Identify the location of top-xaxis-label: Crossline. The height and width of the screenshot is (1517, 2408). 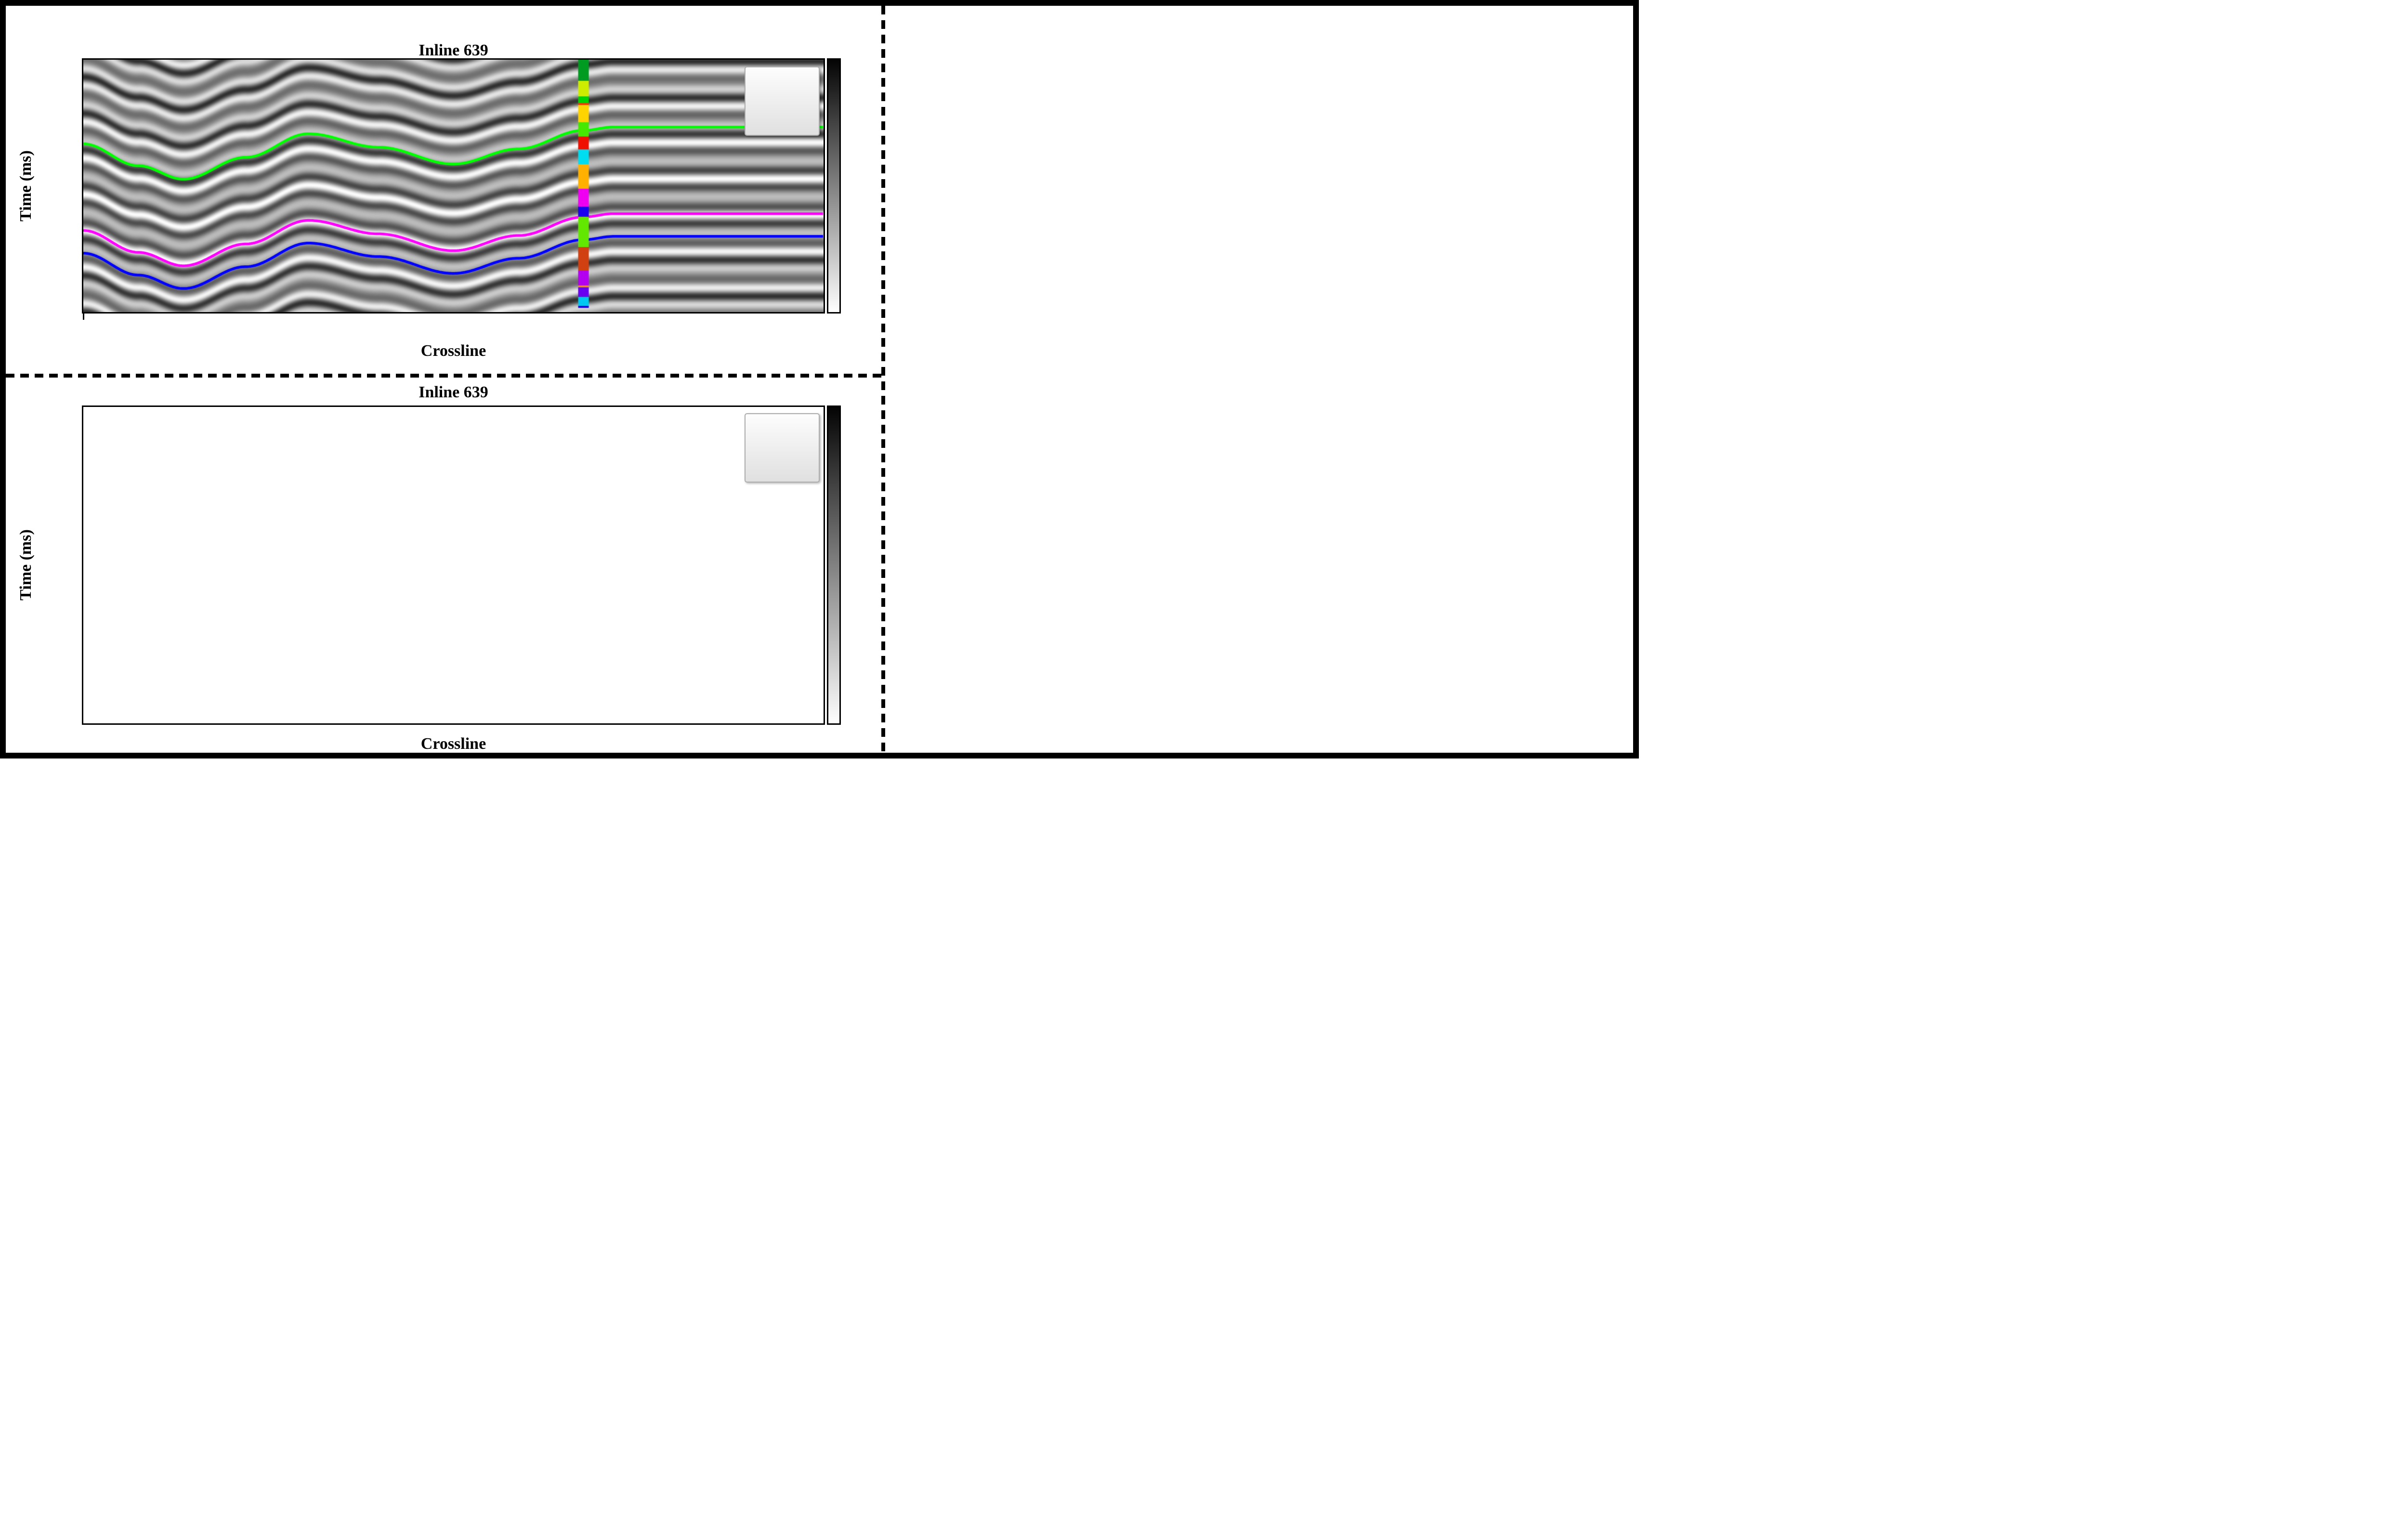
(453, 351).